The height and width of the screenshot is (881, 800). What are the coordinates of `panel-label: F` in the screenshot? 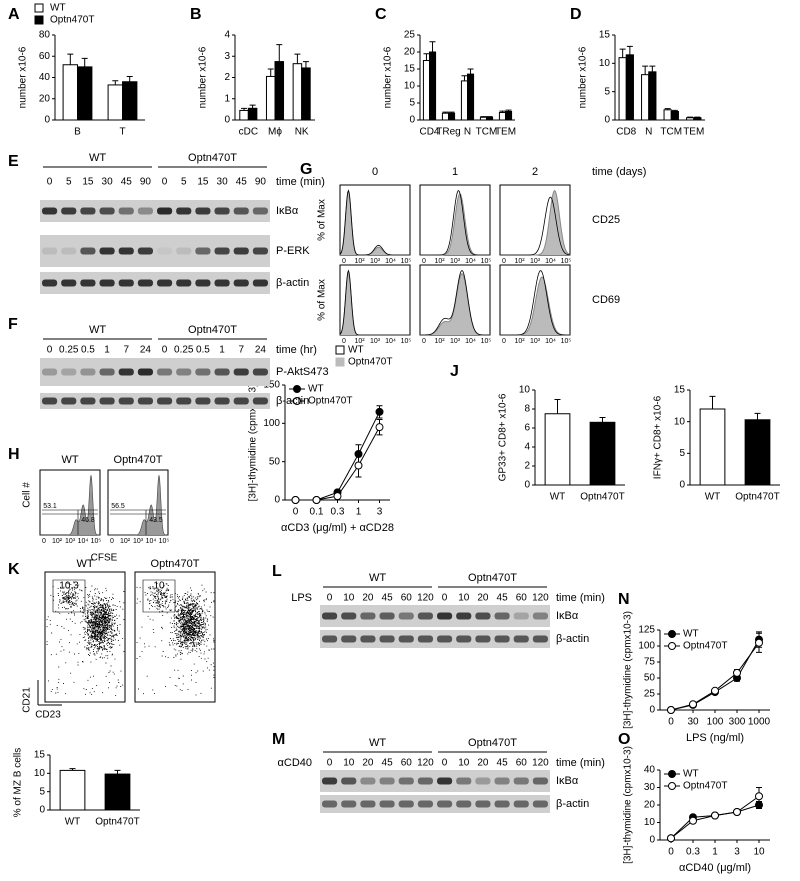 It's located at (13, 324).